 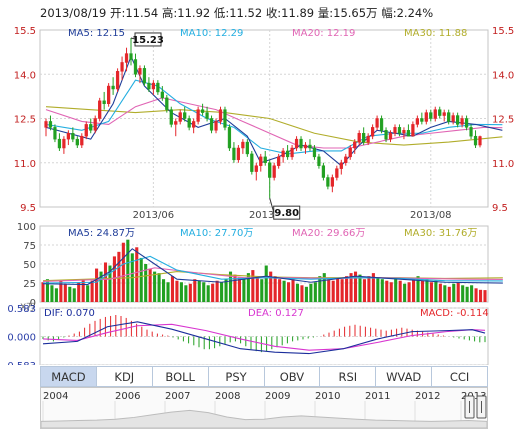 I want to click on tab-rsi: RSI, so click(x=348, y=376).